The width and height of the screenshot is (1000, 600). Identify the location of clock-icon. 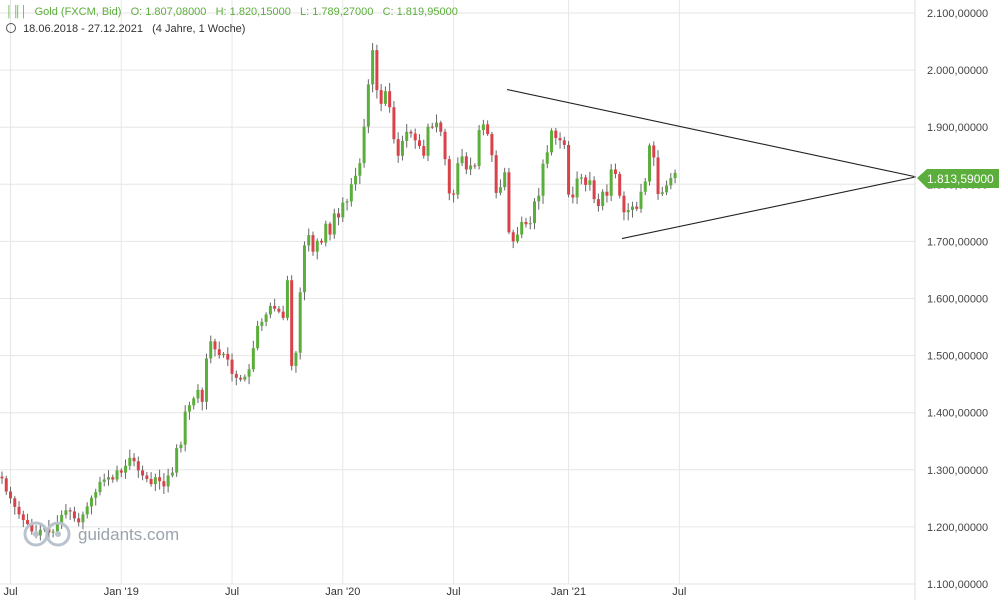
(11, 28).